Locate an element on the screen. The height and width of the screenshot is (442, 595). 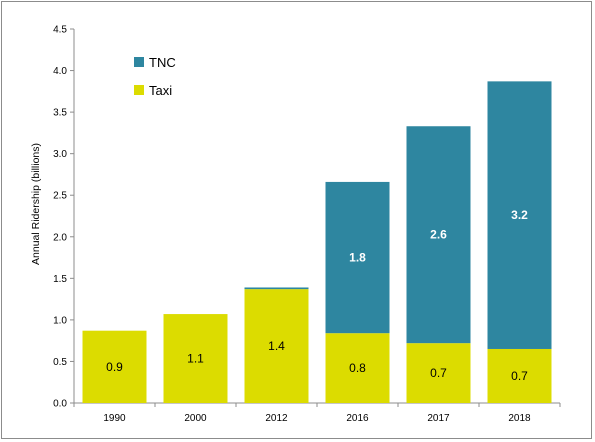
bar-taxi-2017 is located at coordinates (438, 373).